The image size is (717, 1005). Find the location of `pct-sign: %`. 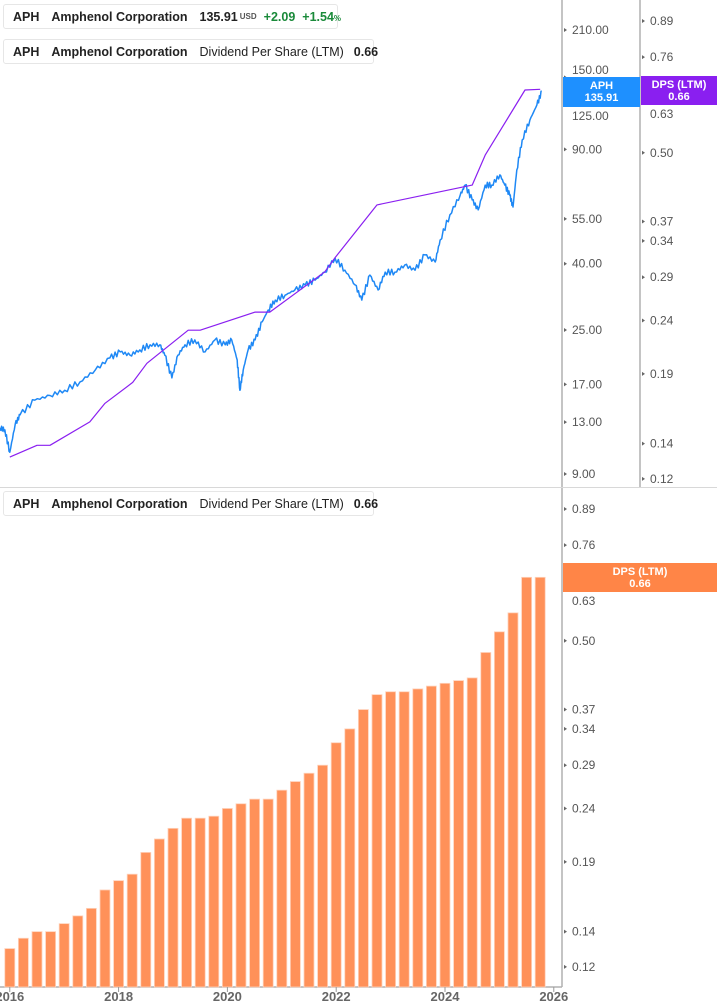

pct-sign: % is located at coordinates (337, 18).